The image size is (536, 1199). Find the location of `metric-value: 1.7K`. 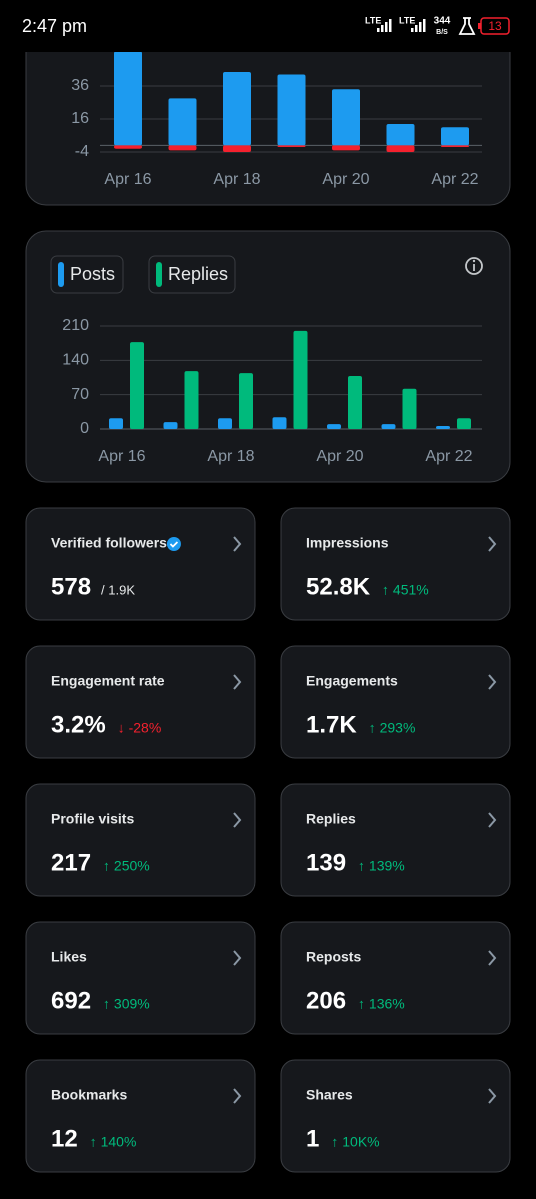

metric-value: 1.7K is located at coordinates (331, 724).